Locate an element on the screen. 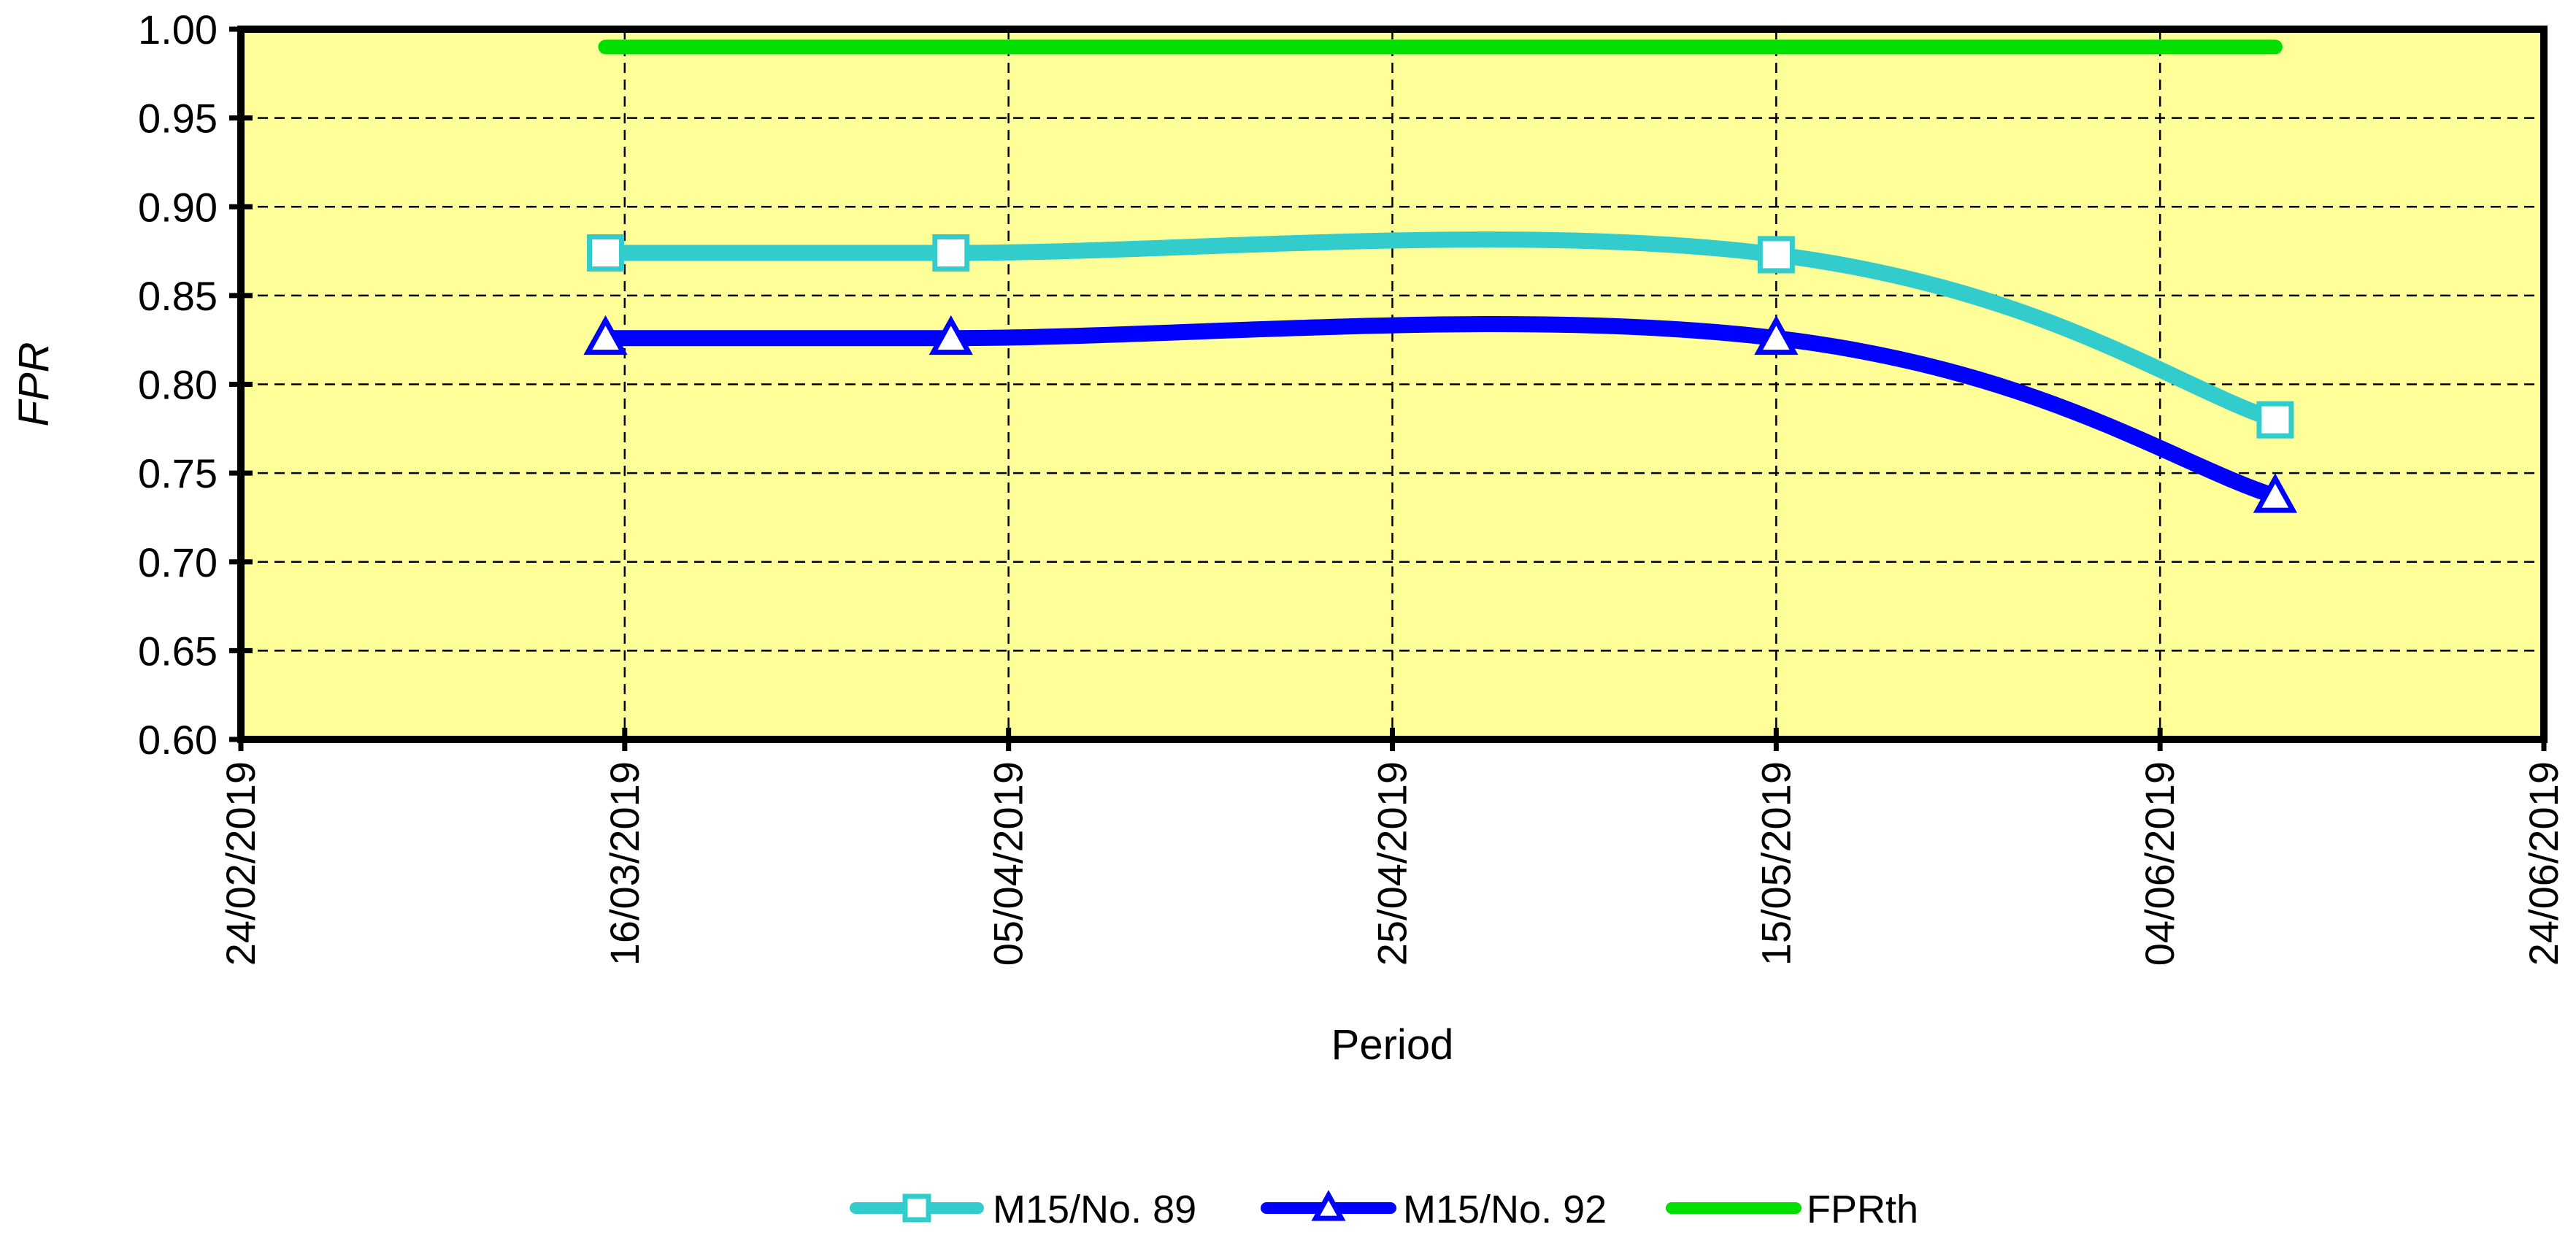 Image resolution: width=2576 pixels, height=1246 pixels. x-axis-label: Period is located at coordinates (1392, 1045).